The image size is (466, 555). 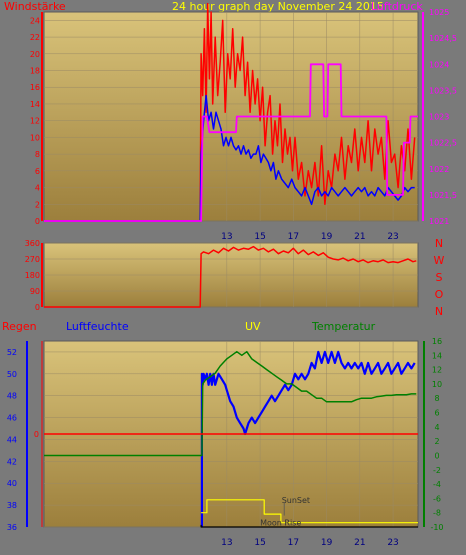 What do you see at coordinates (436, 427) in the screenshot?
I see `y-tick-label-temperature: 4` at bounding box center [436, 427].